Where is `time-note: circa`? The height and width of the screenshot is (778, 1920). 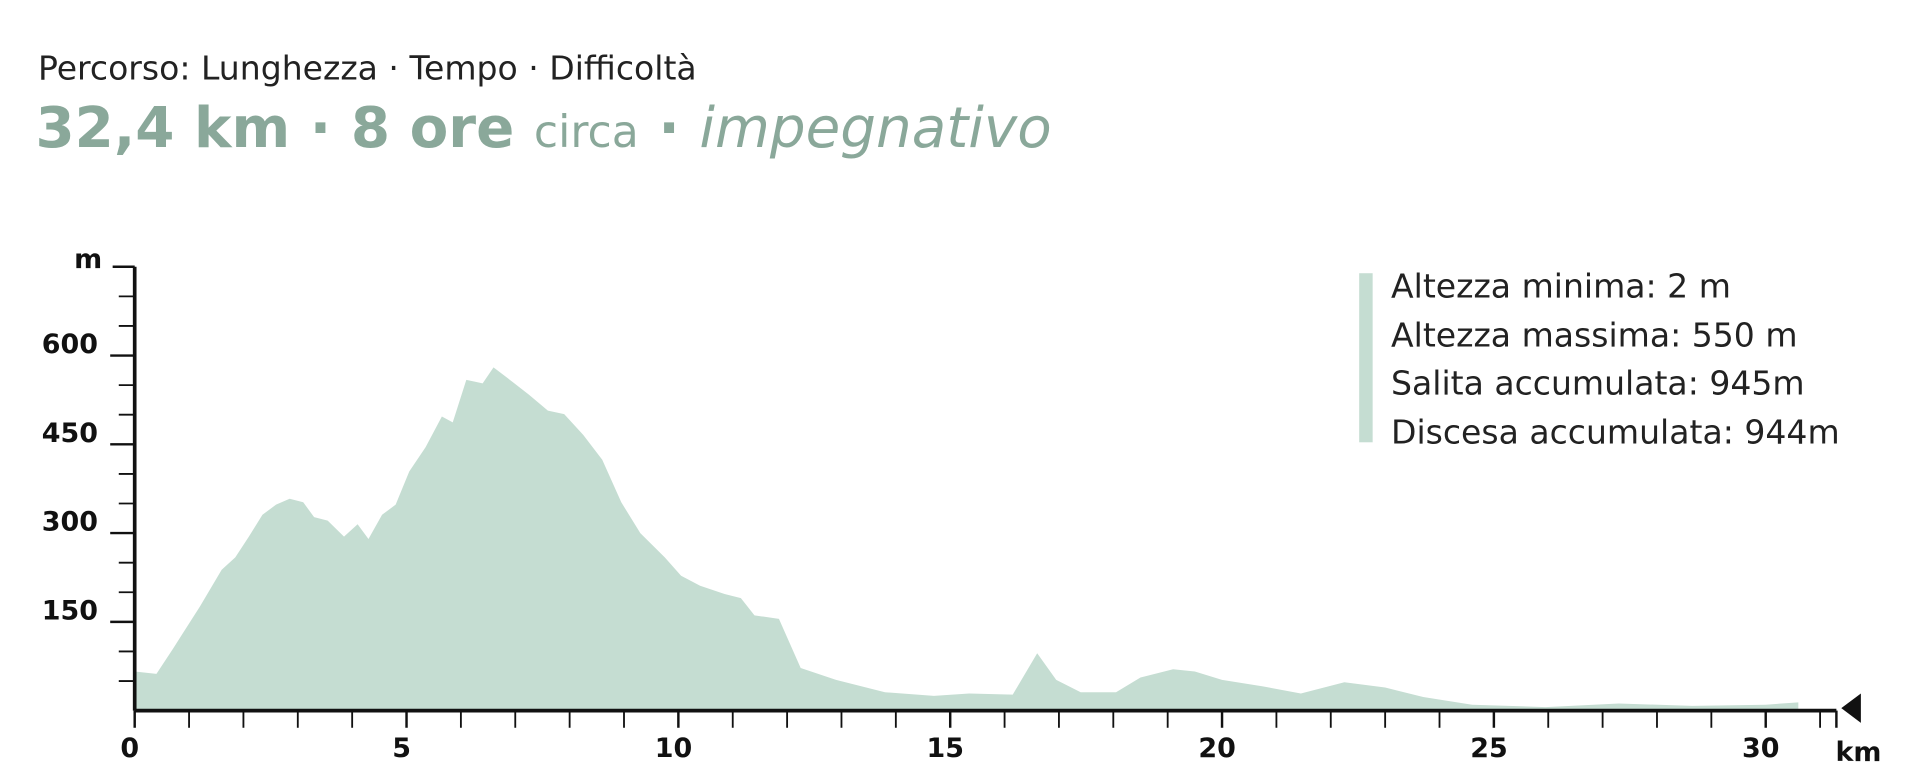
time-note: circa is located at coordinates (586, 132).